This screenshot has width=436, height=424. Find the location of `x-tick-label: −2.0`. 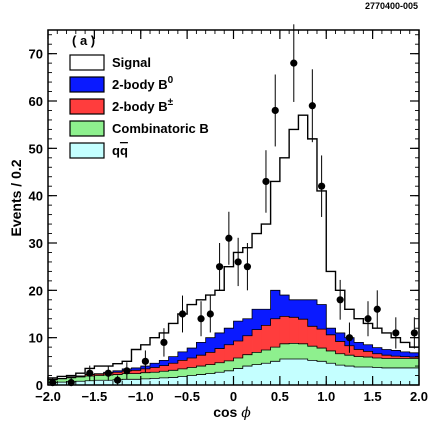

x-tick-label: −2.0 is located at coordinates (48, 396).